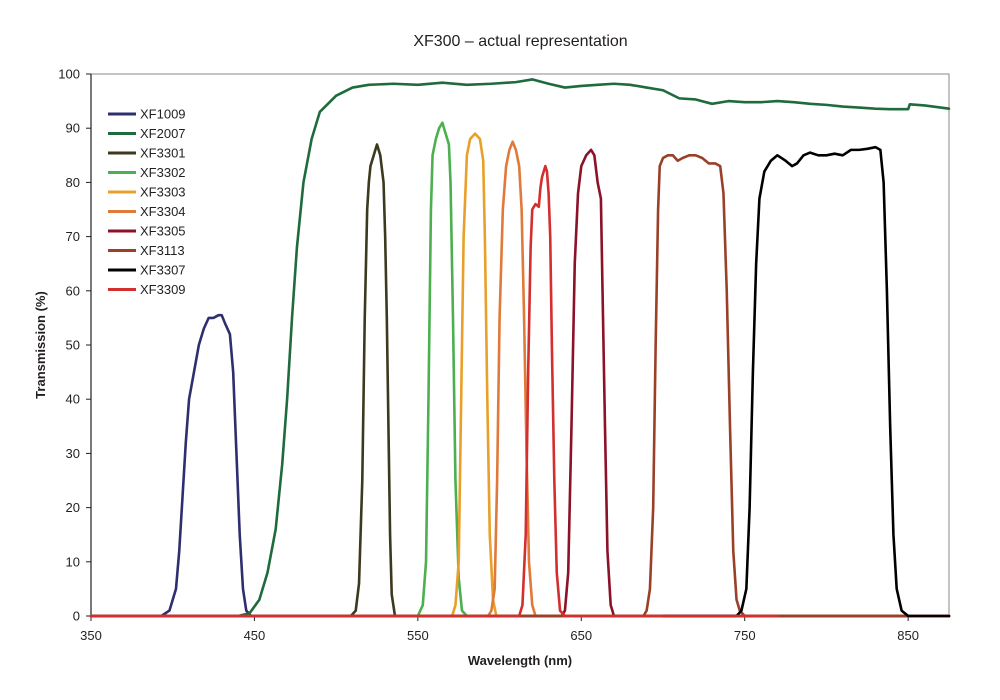 This screenshot has width=1000, height=700. What do you see at coordinates (73, 290) in the screenshot?
I see `y-tick-label: 60` at bounding box center [73, 290].